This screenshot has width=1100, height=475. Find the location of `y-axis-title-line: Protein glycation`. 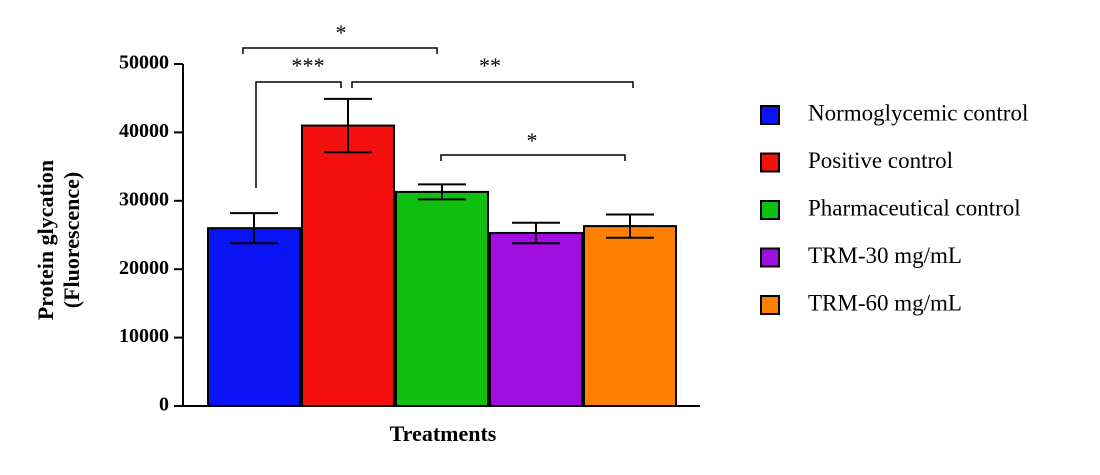

y-axis-title-line: Protein glycation is located at coordinates (45, 240).